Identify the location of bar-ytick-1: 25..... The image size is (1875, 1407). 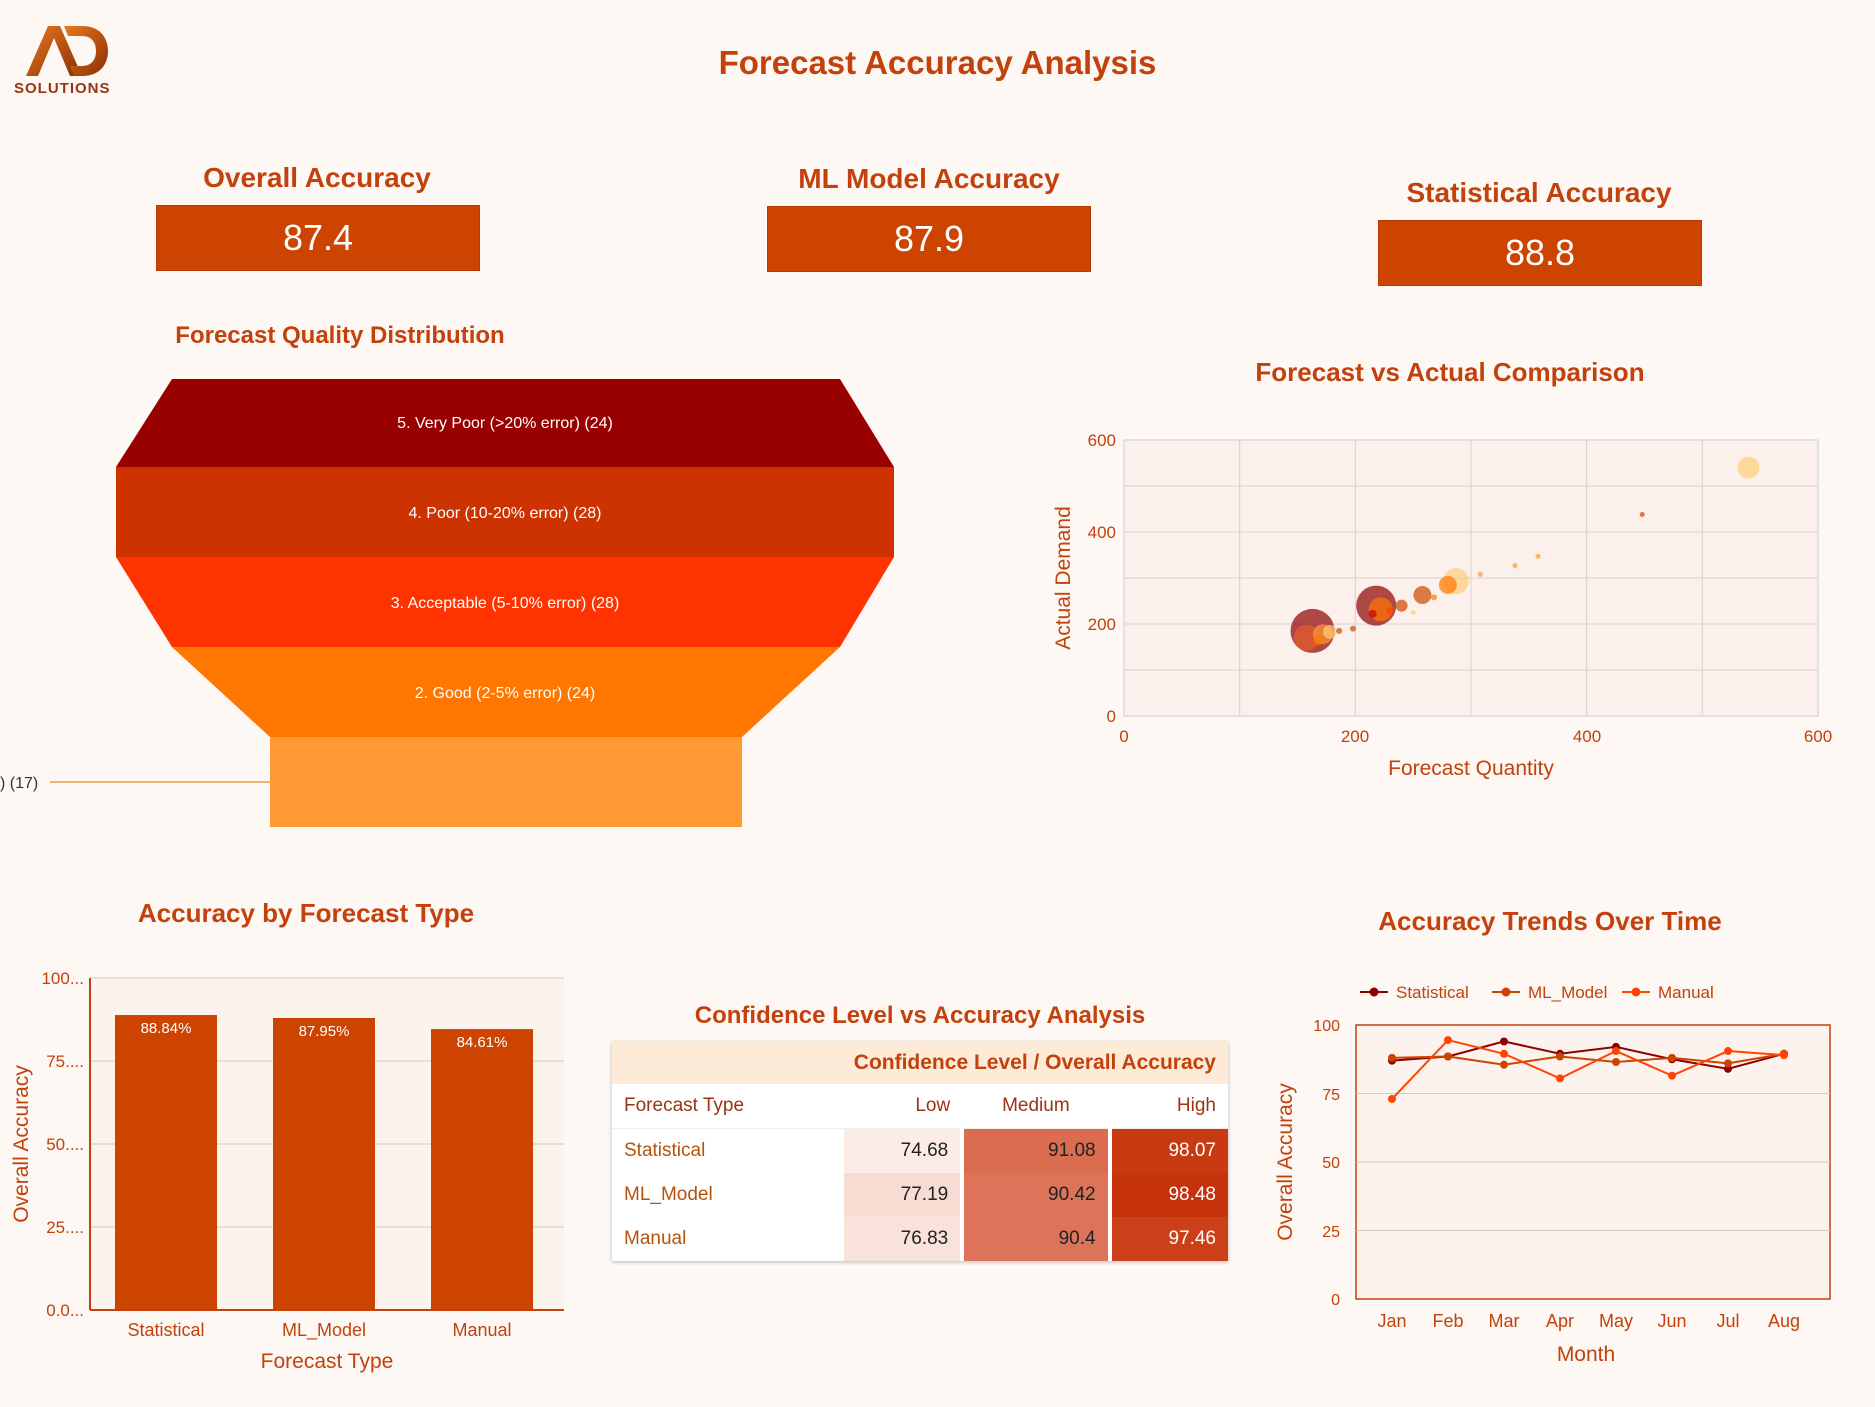
(65, 1227).